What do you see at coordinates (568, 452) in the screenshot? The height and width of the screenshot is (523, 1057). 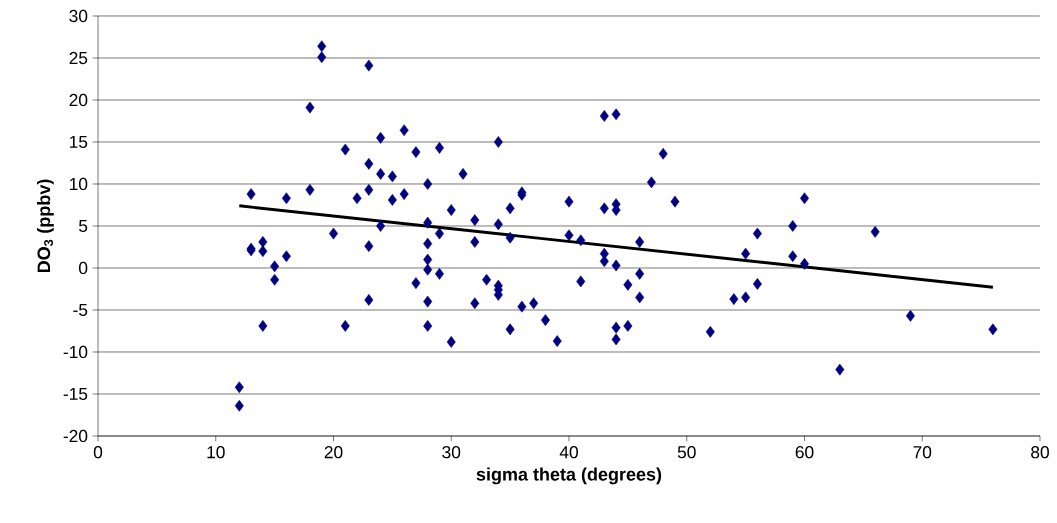 I see `x-tick-label: 40` at bounding box center [568, 452].